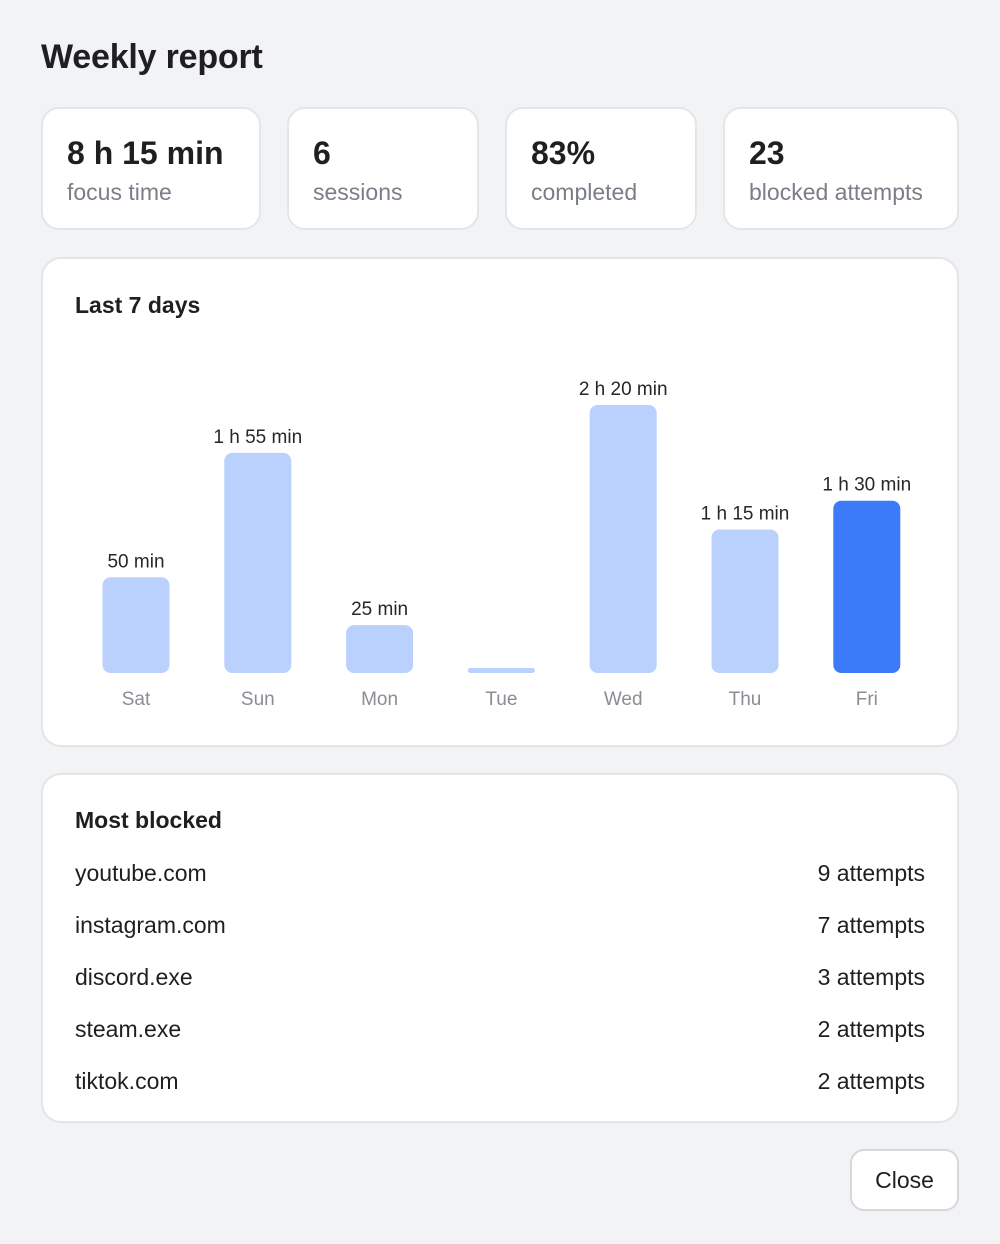 This screenshot has width=1000, height=1244. What do you see at coordinates (500, 977) in the screenshot?
I see `list-item: discord.exe 3 attempts` at bounding box center [500, 977].